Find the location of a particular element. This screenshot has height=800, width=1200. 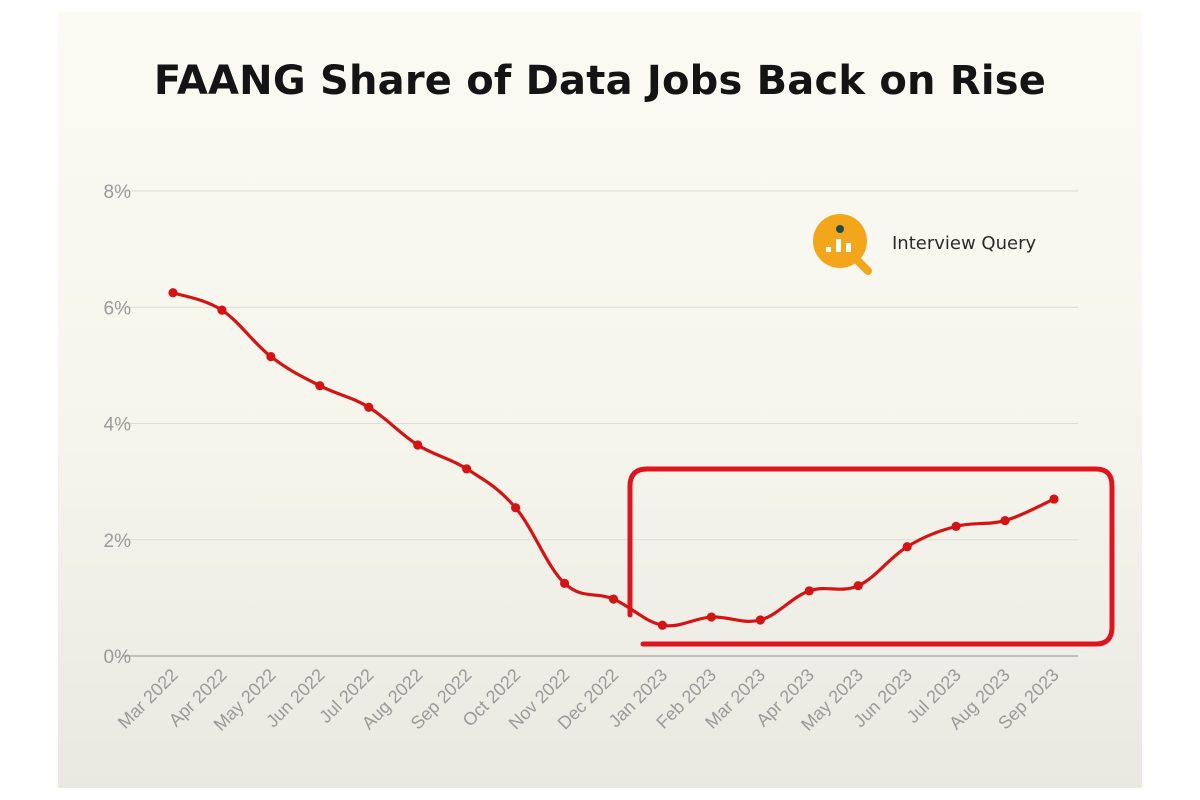

highlight-box is located at coordinates (871, 556).